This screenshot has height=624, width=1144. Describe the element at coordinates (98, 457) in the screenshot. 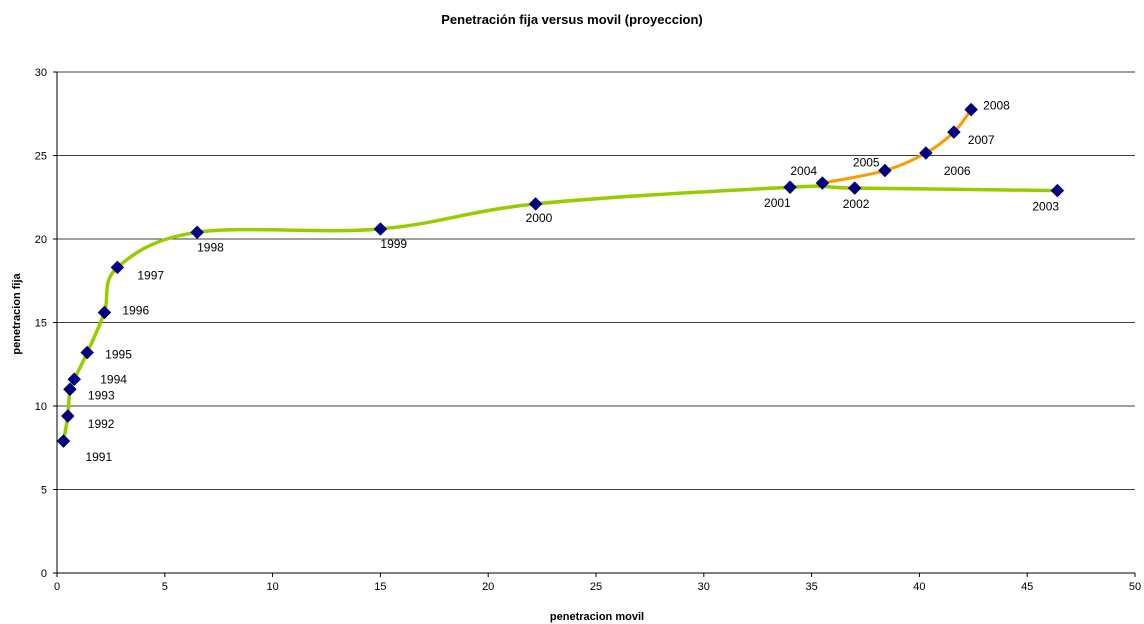

I see `point-label-1991: 1991` at that location.